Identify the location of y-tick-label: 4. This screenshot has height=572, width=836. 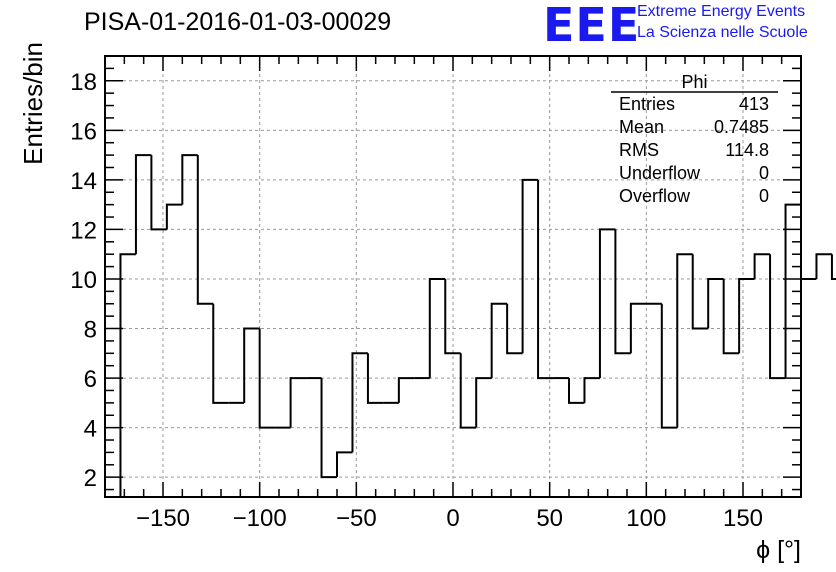
(90, 429).